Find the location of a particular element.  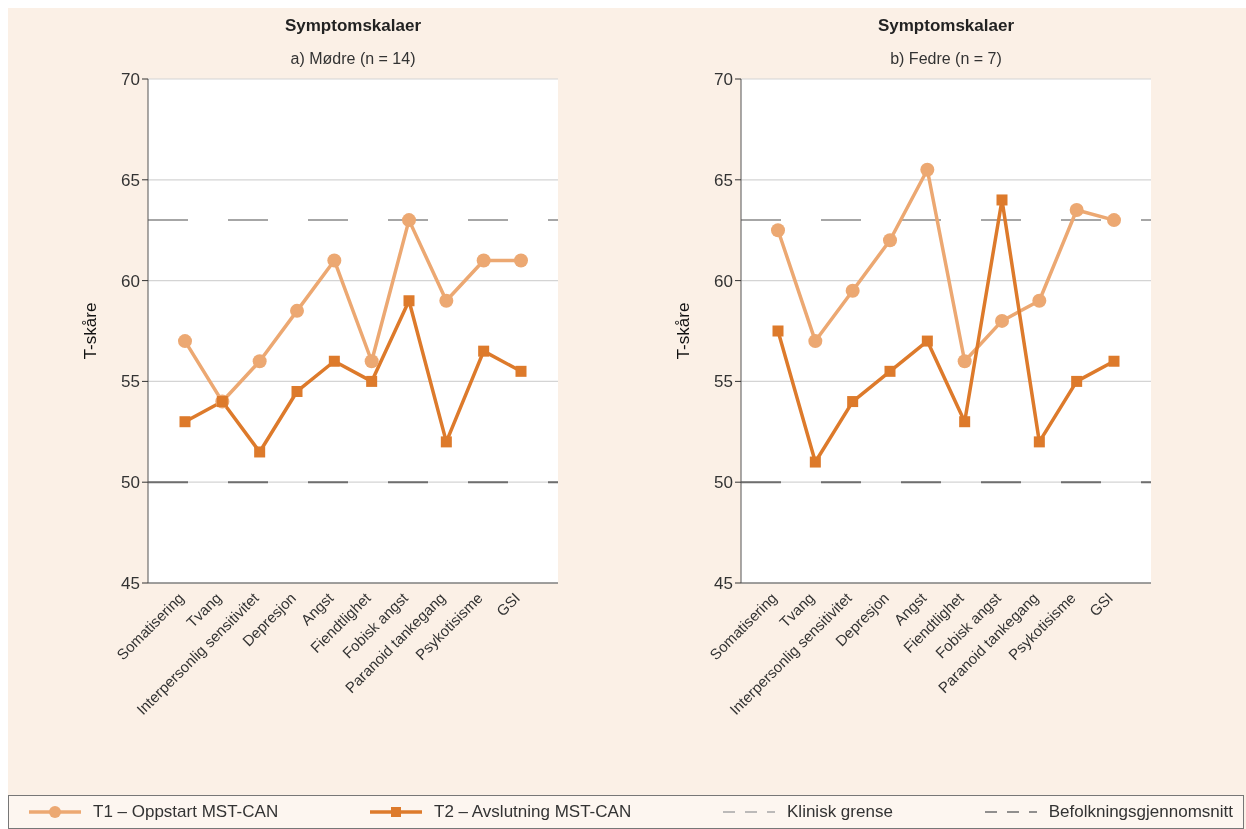

legend-label: Befolkningsgjennomsnitt is located at coordinates (1140, 812).